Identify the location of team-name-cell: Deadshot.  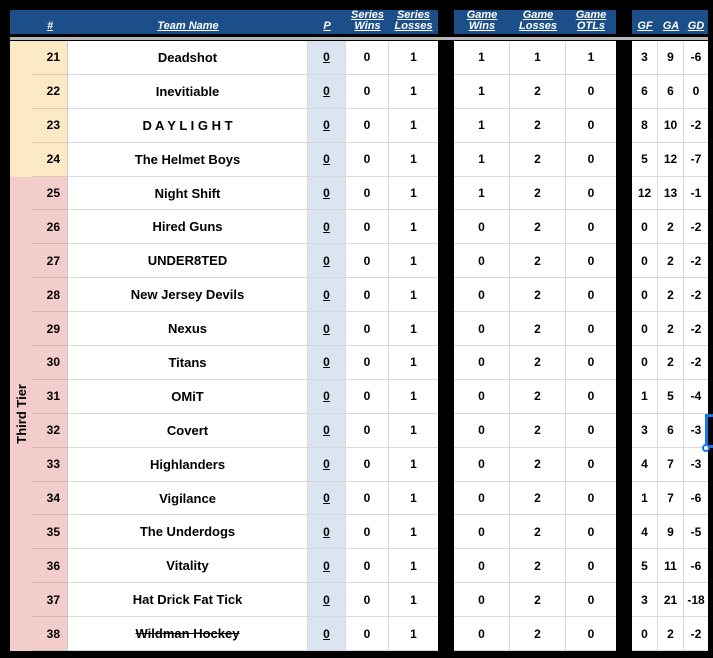
(188, 58).